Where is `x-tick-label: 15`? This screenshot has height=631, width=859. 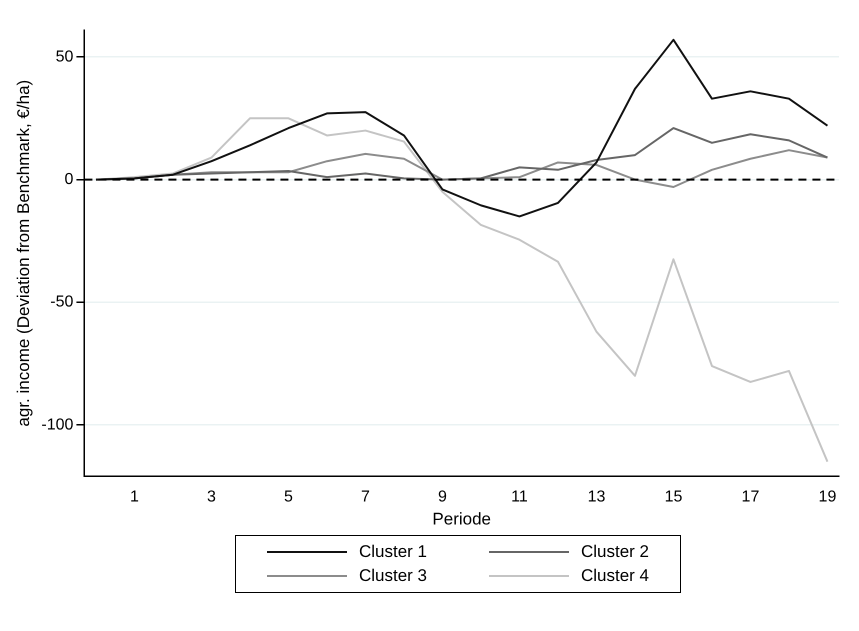 x-tick-label: 15 is located at coordinates (673, 497).